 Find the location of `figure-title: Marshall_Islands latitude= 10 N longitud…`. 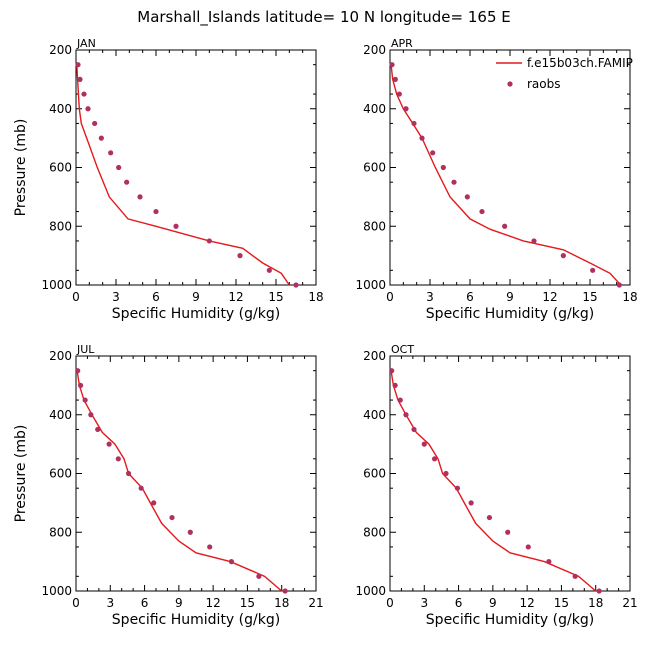

figure-title: Marshall_Islands latitude= 10 N longitud… is located at coordinates (323, 17).